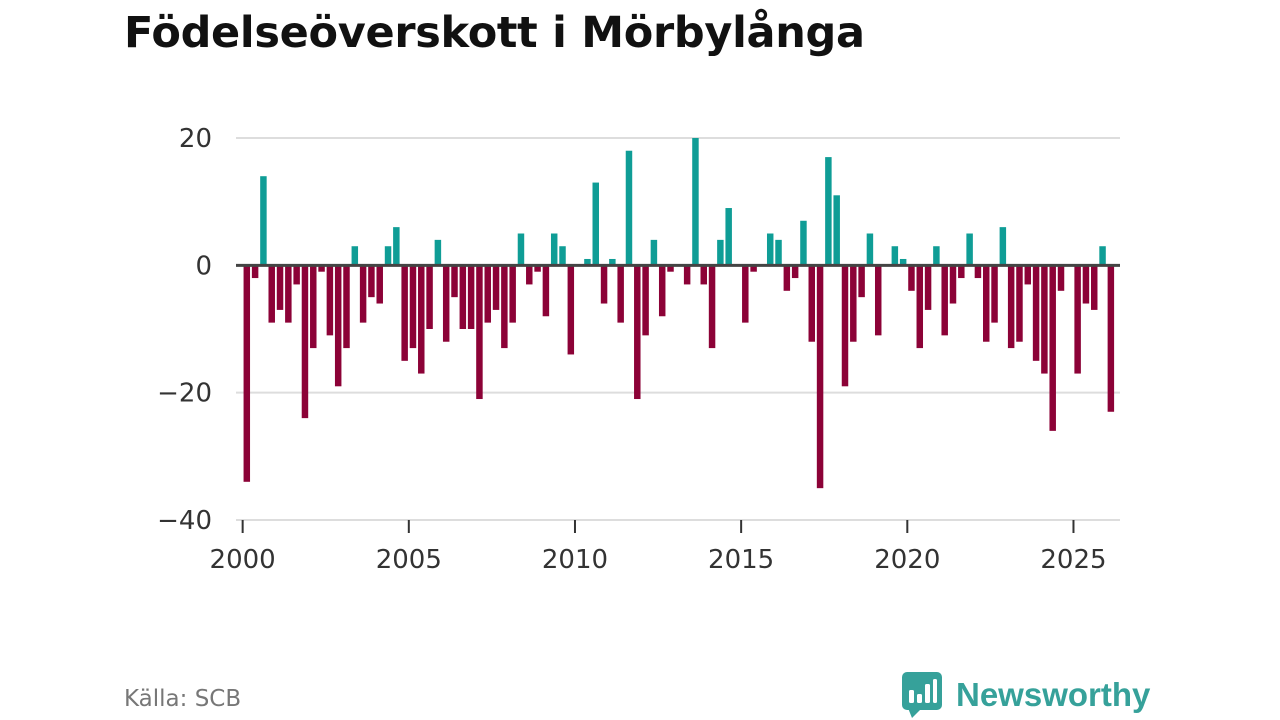  I want to click on x-tick-label: 2015, so click(741, 560).